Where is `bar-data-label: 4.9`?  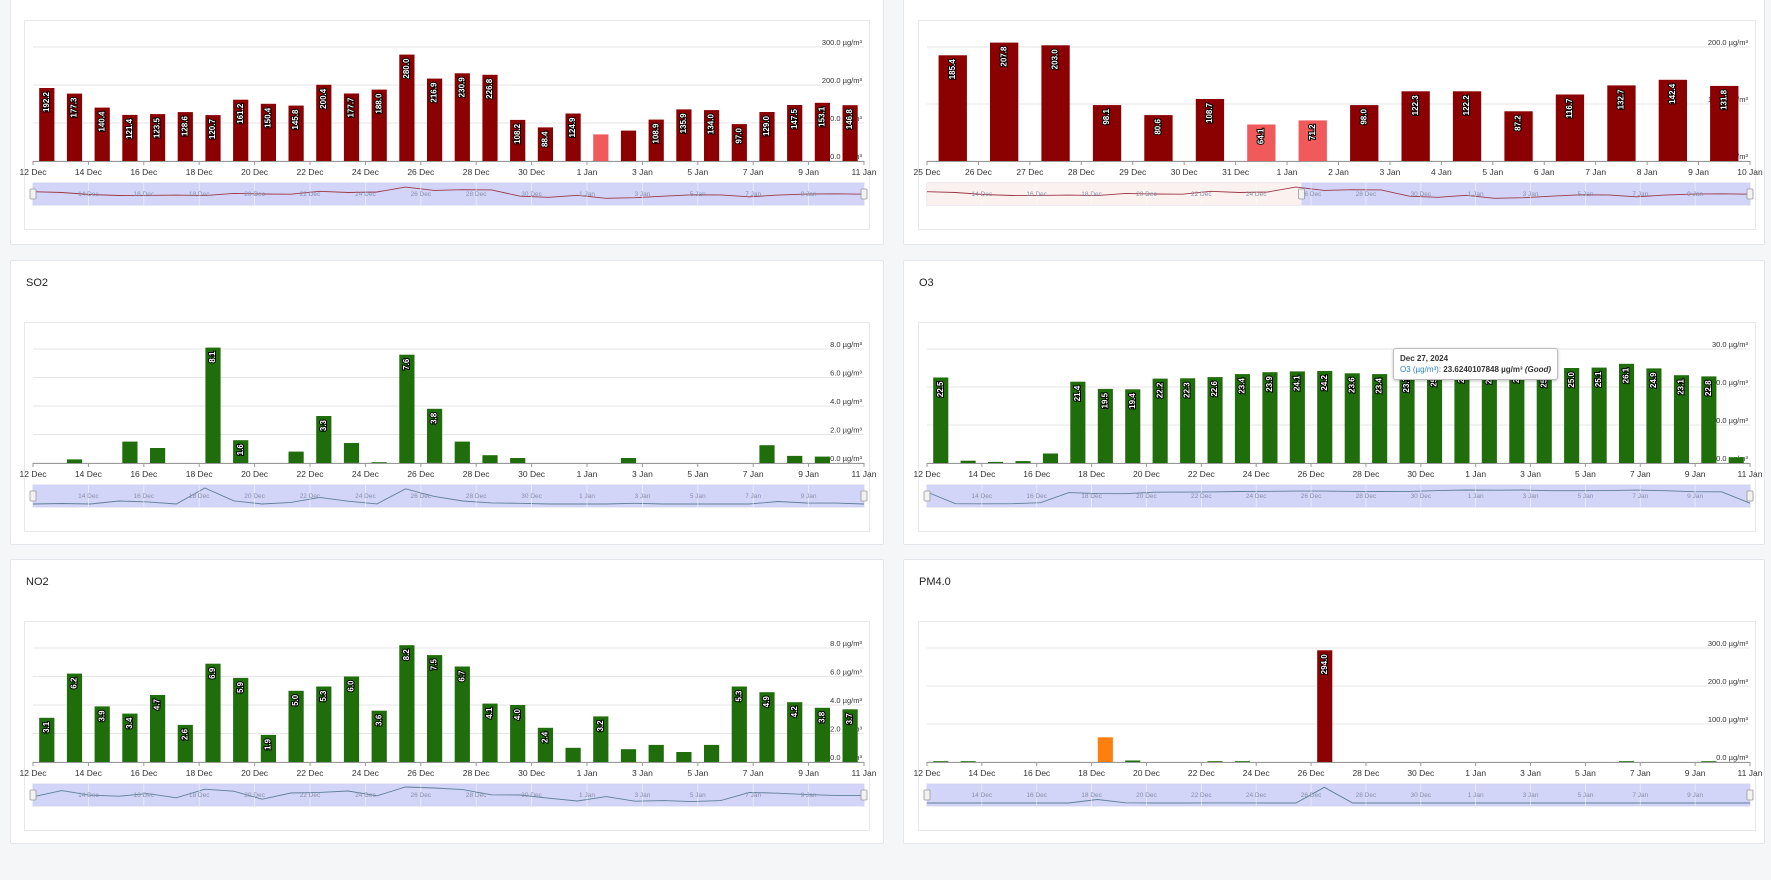 bar-data-label: 4.9 is located at coordinates (766, 702).